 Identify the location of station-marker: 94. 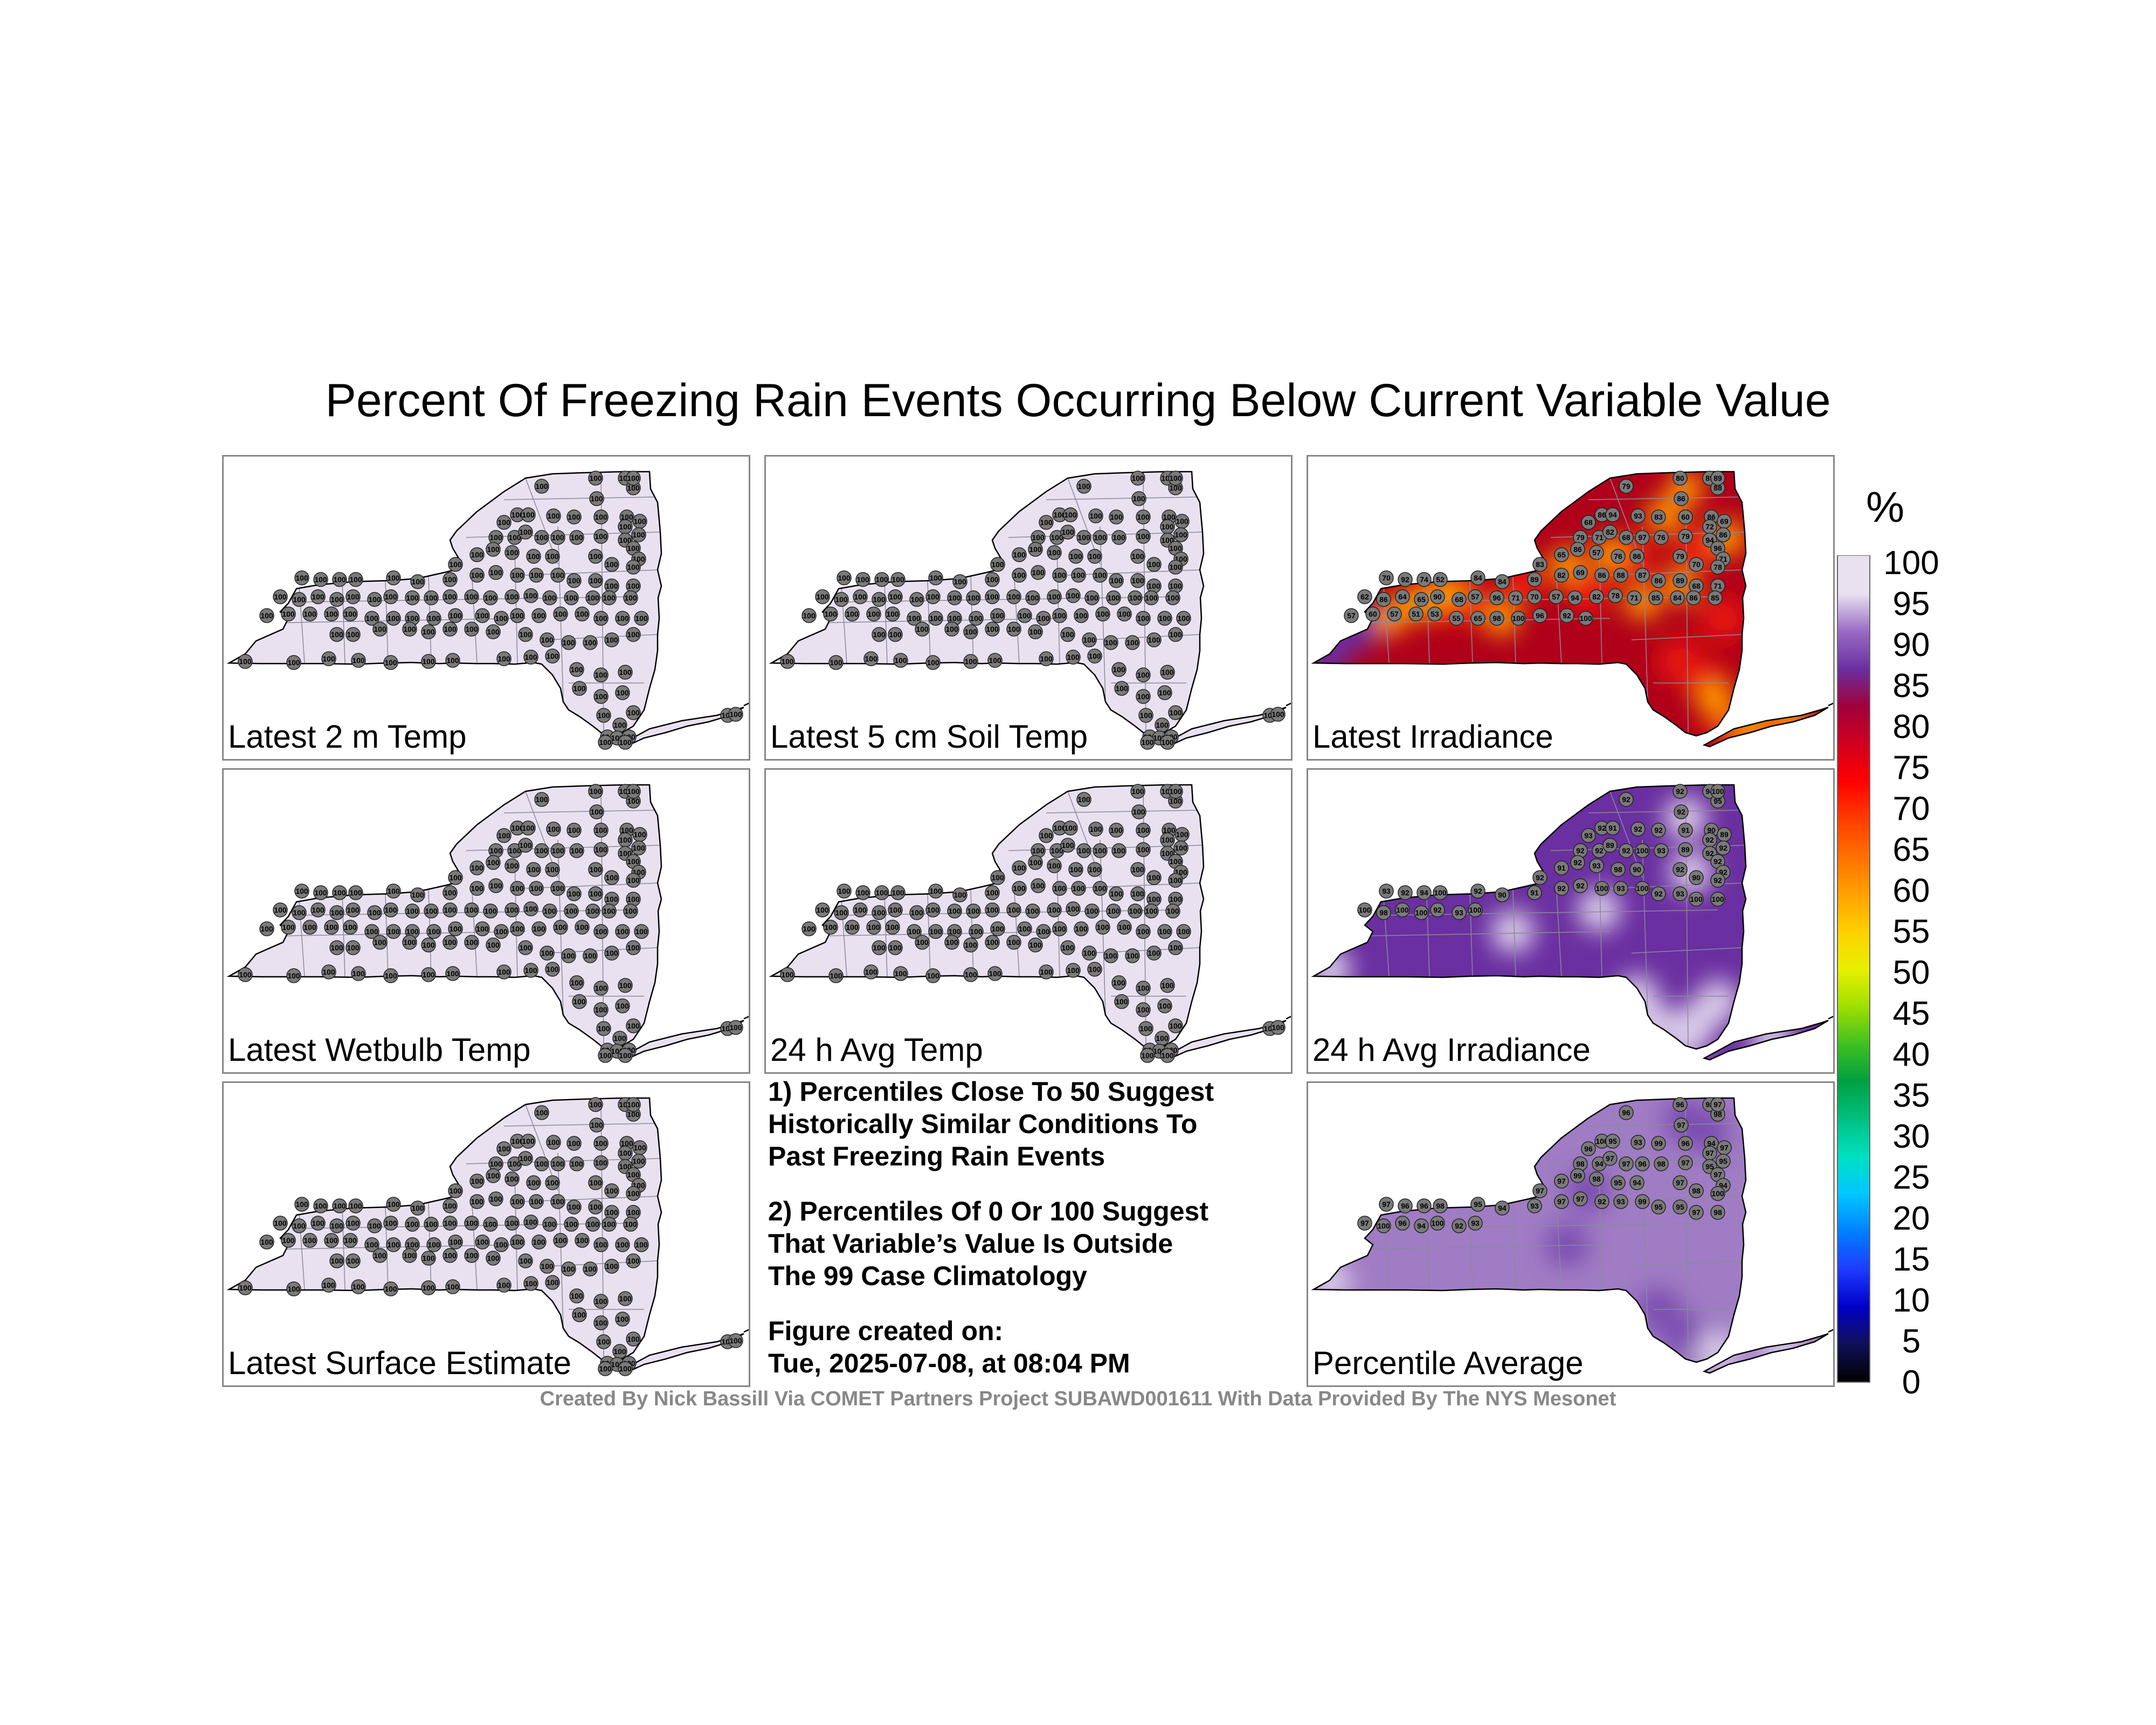
(1599, 1163).